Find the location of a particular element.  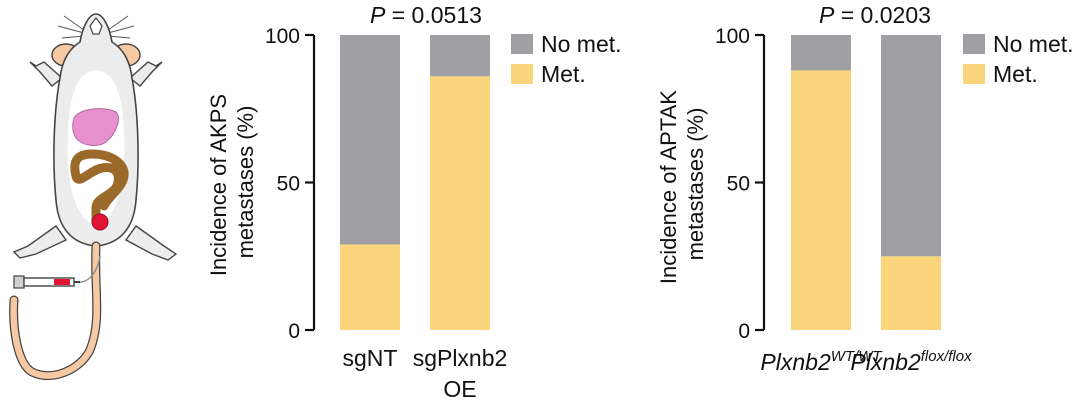

category-labels: sgNT sgPlxnb2 OE is located at coordinates (425, 373).